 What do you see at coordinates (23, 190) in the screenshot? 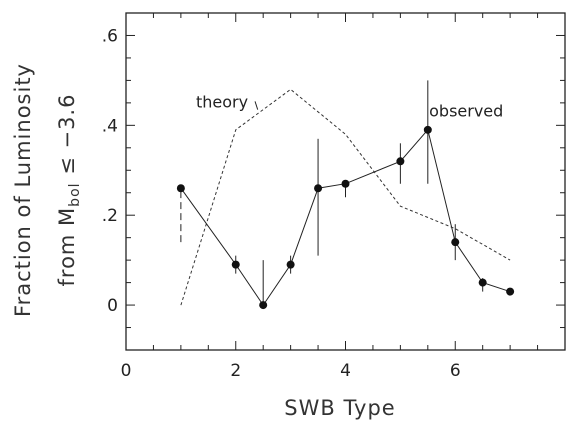
I see `y-axis-title-line1: Fraction of Luminosity` at bounding box center [23, 190].